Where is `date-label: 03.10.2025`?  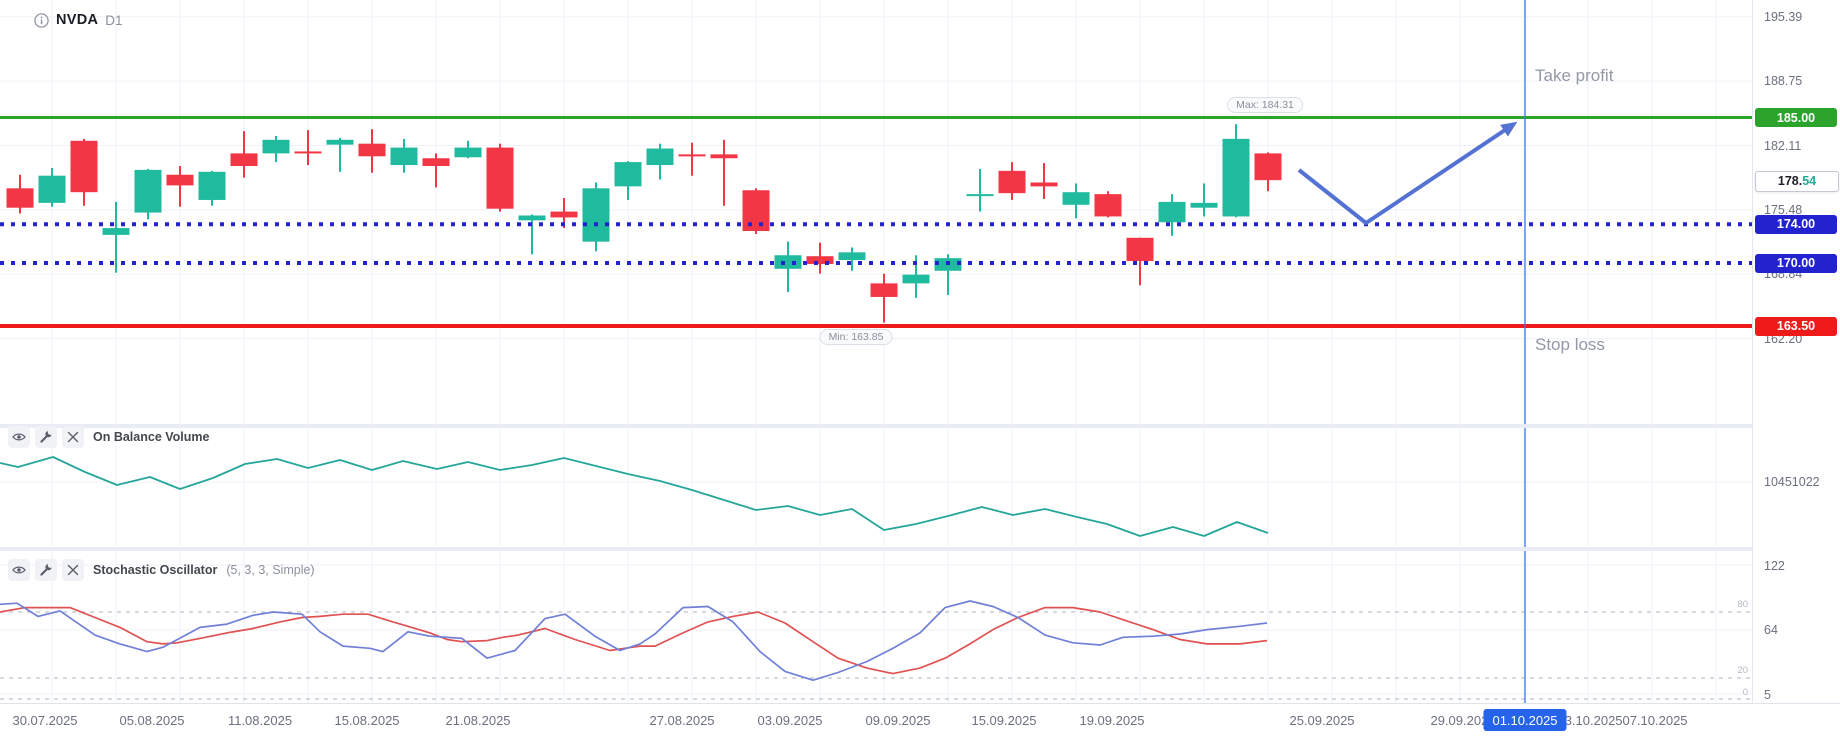
date-label: 03.10.2025 is located at coordinates (1590, 720).